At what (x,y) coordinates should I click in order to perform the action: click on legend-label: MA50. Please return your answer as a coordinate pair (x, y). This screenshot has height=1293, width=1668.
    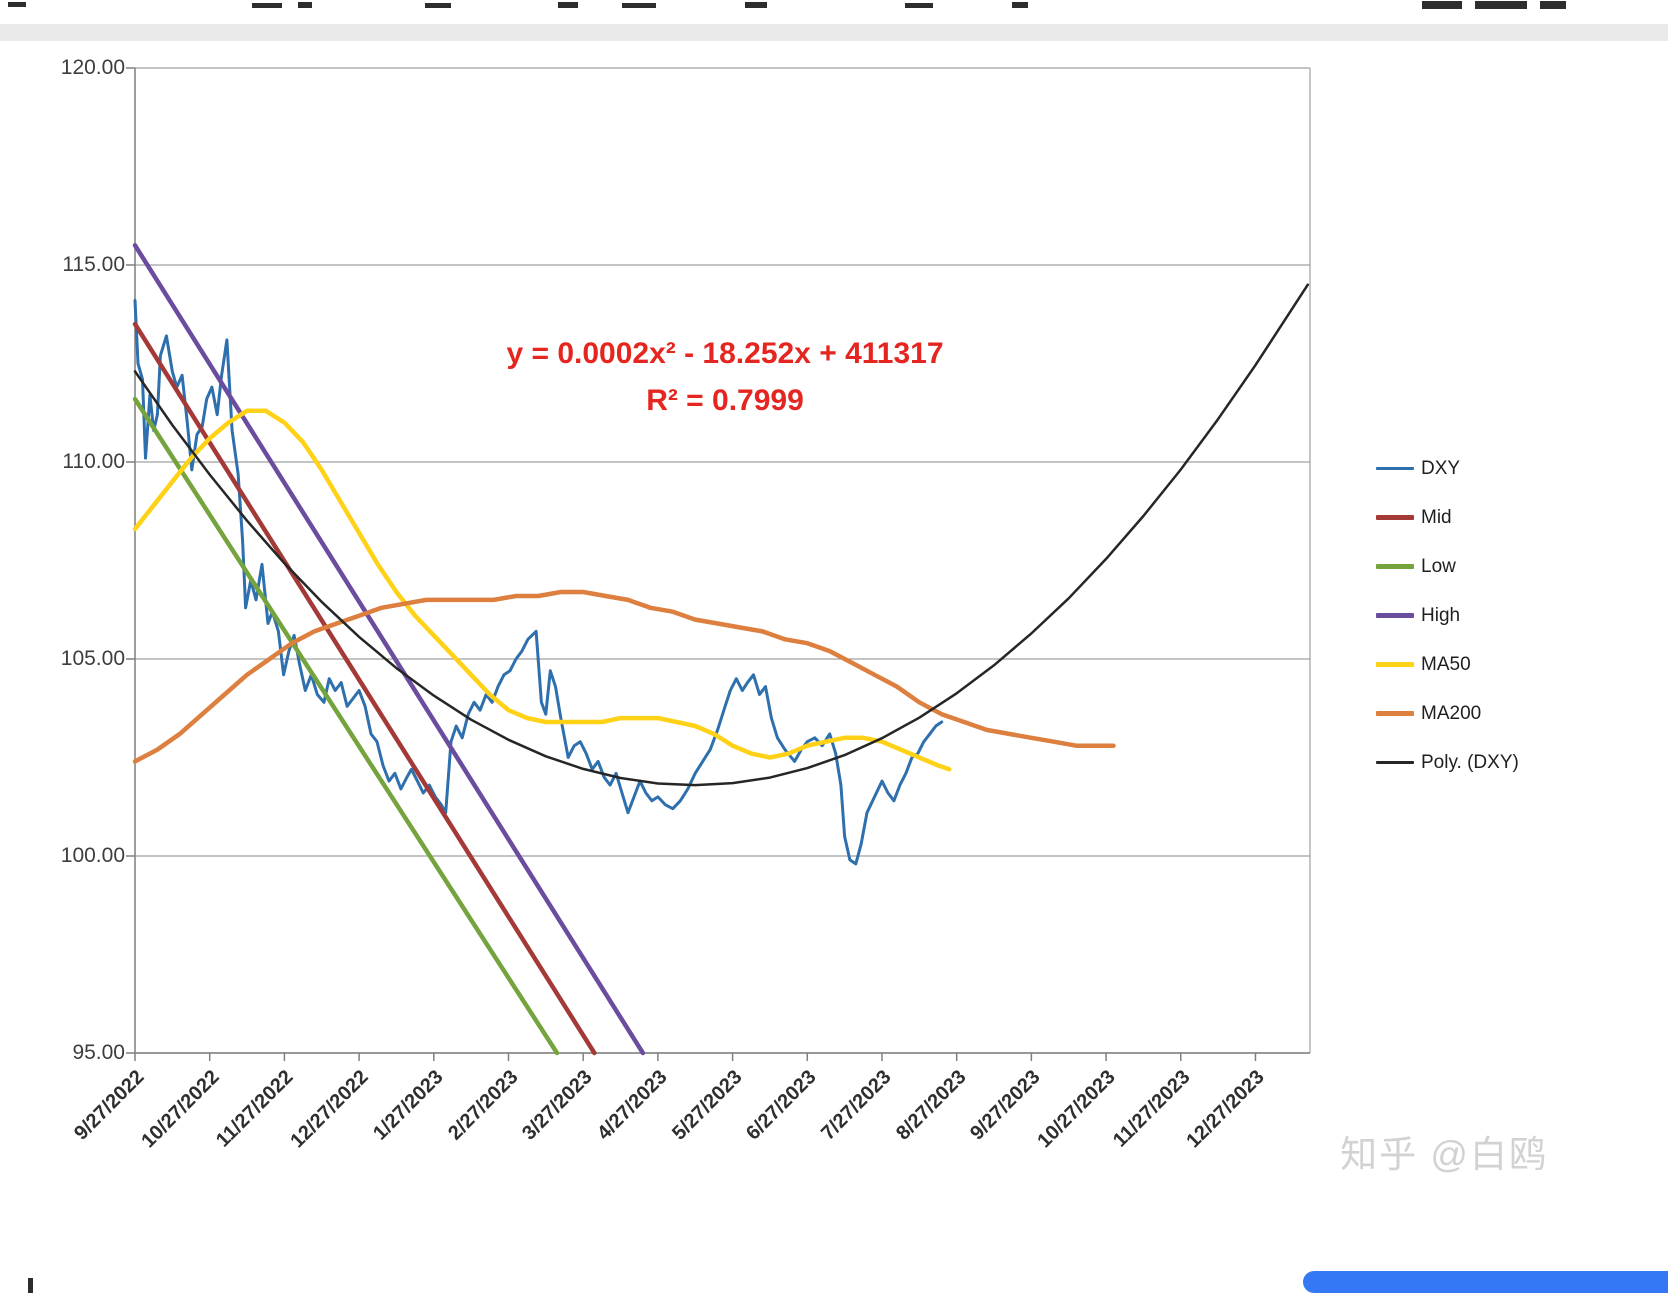
    Looking at the image, I should click on (1446, 664).